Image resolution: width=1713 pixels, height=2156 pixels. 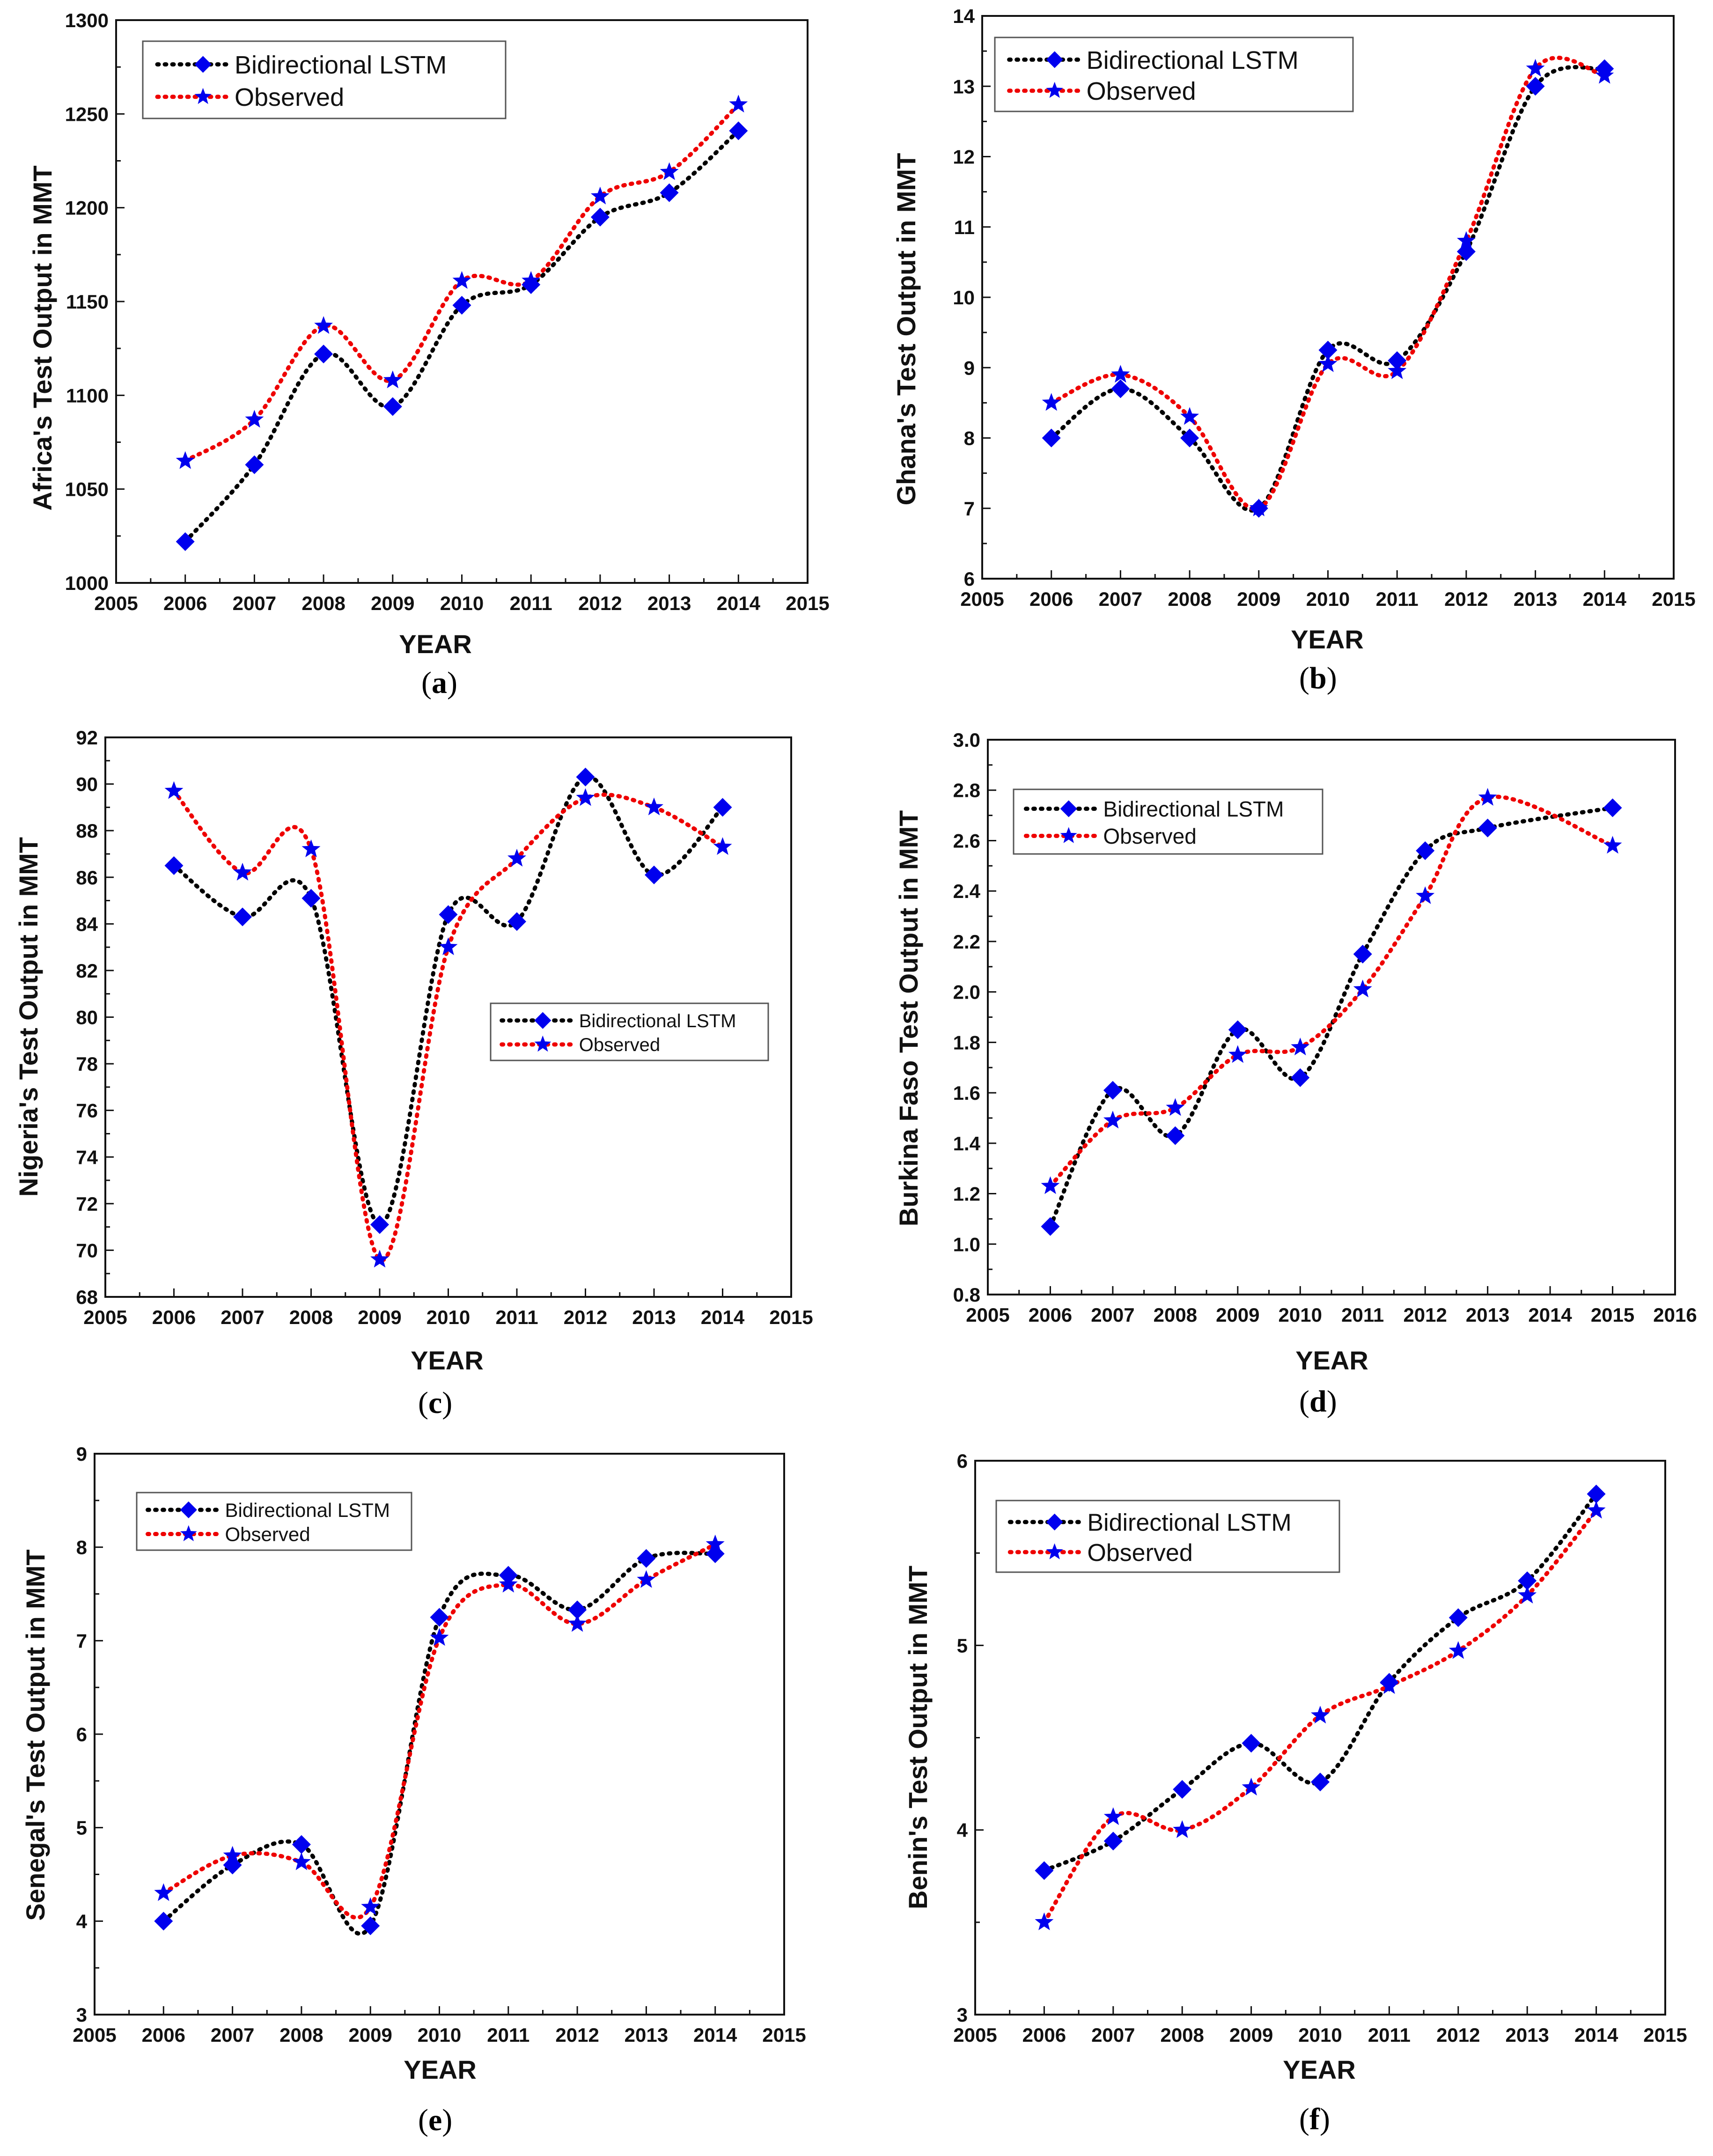 What do you see at coordinates (380, 1317) in the screenshot?
I see `x-tick-label: 2009` at bounding box center [380, 1317].